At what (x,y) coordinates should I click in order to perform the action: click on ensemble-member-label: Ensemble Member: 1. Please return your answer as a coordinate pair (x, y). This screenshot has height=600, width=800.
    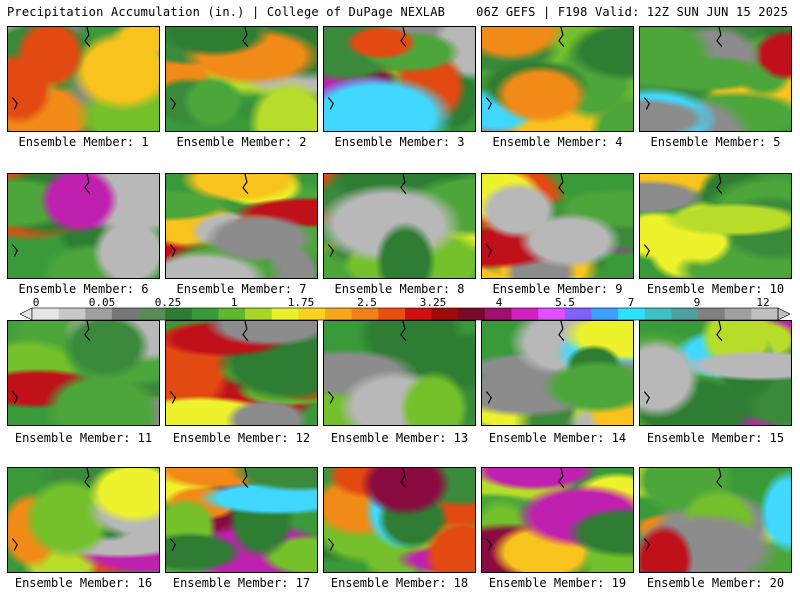
    Looking at the image, I should click on (83, 142).